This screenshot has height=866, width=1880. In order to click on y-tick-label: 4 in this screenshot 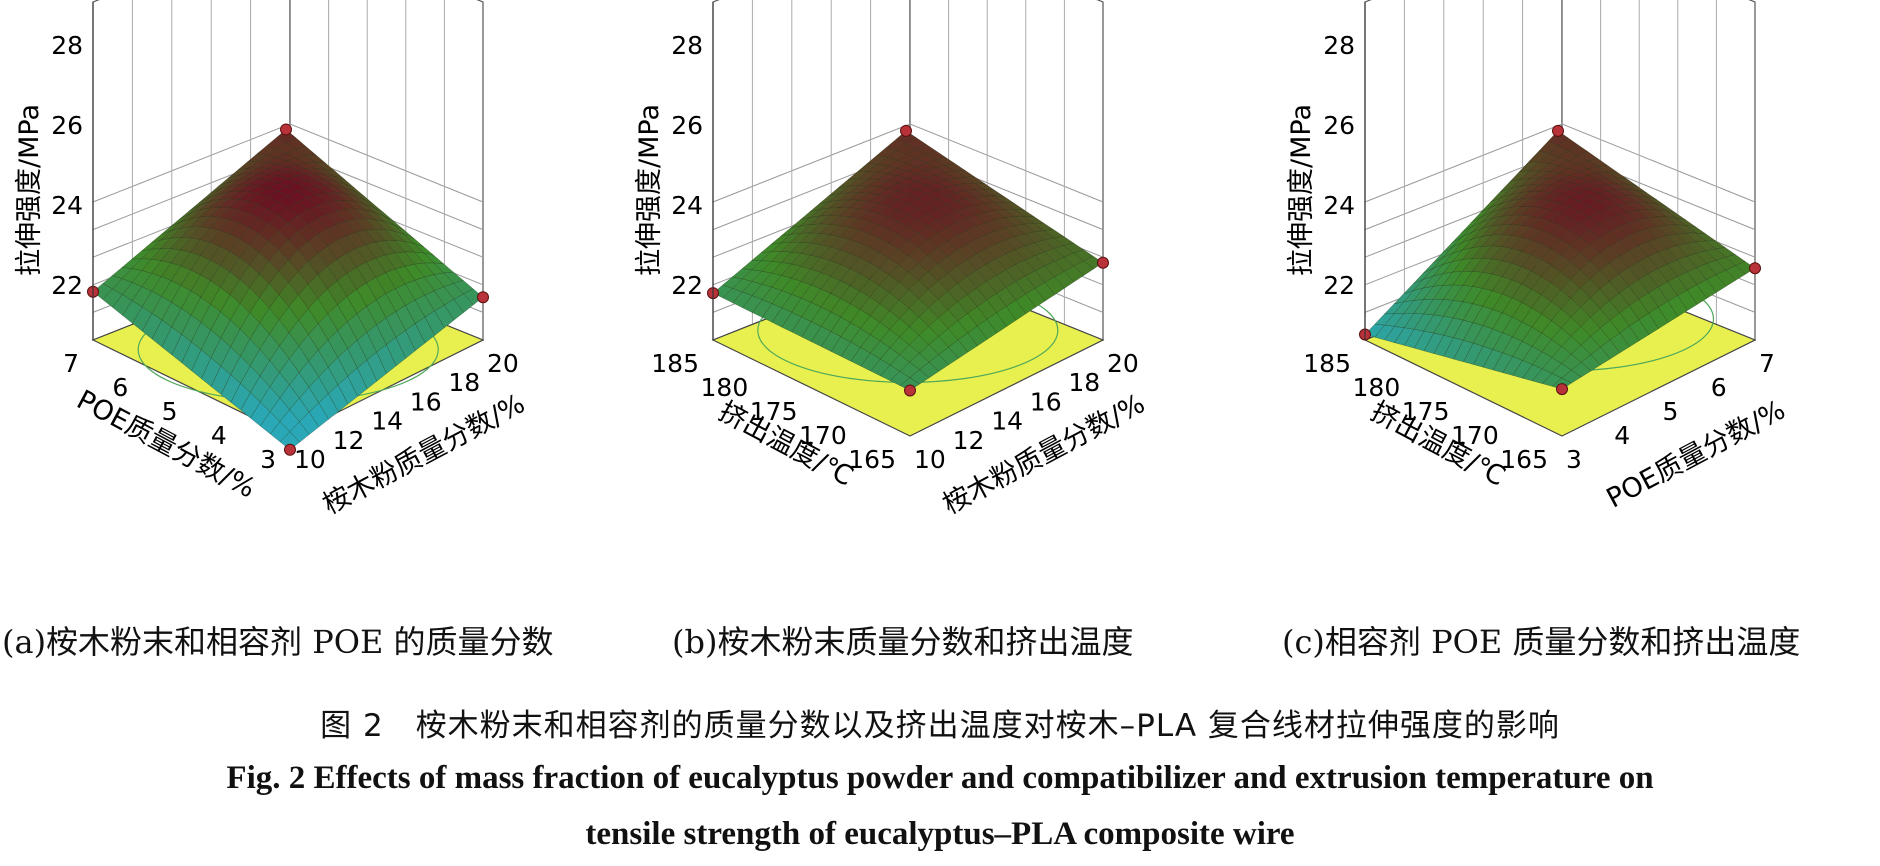, I will do `click(1622, 435)`.